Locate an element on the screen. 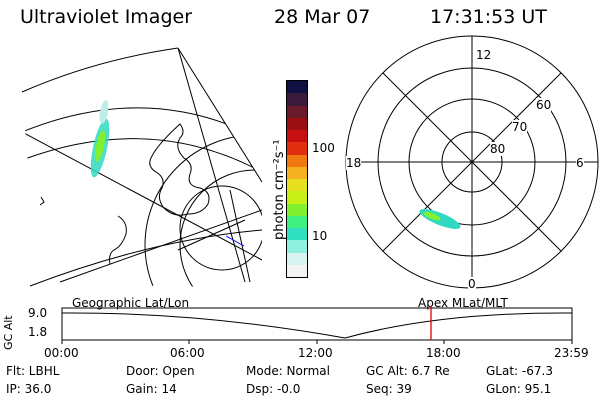  polar-label-top: 12 is located at coordinates (484, 55).